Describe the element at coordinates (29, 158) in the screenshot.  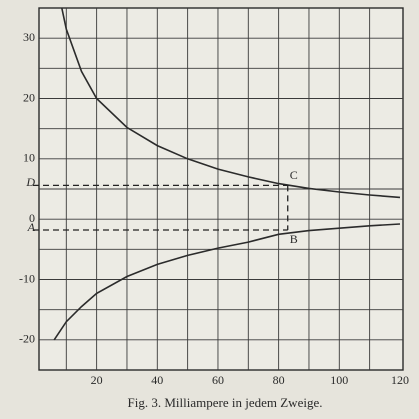
I see `y-tick-label: 10` at that location.